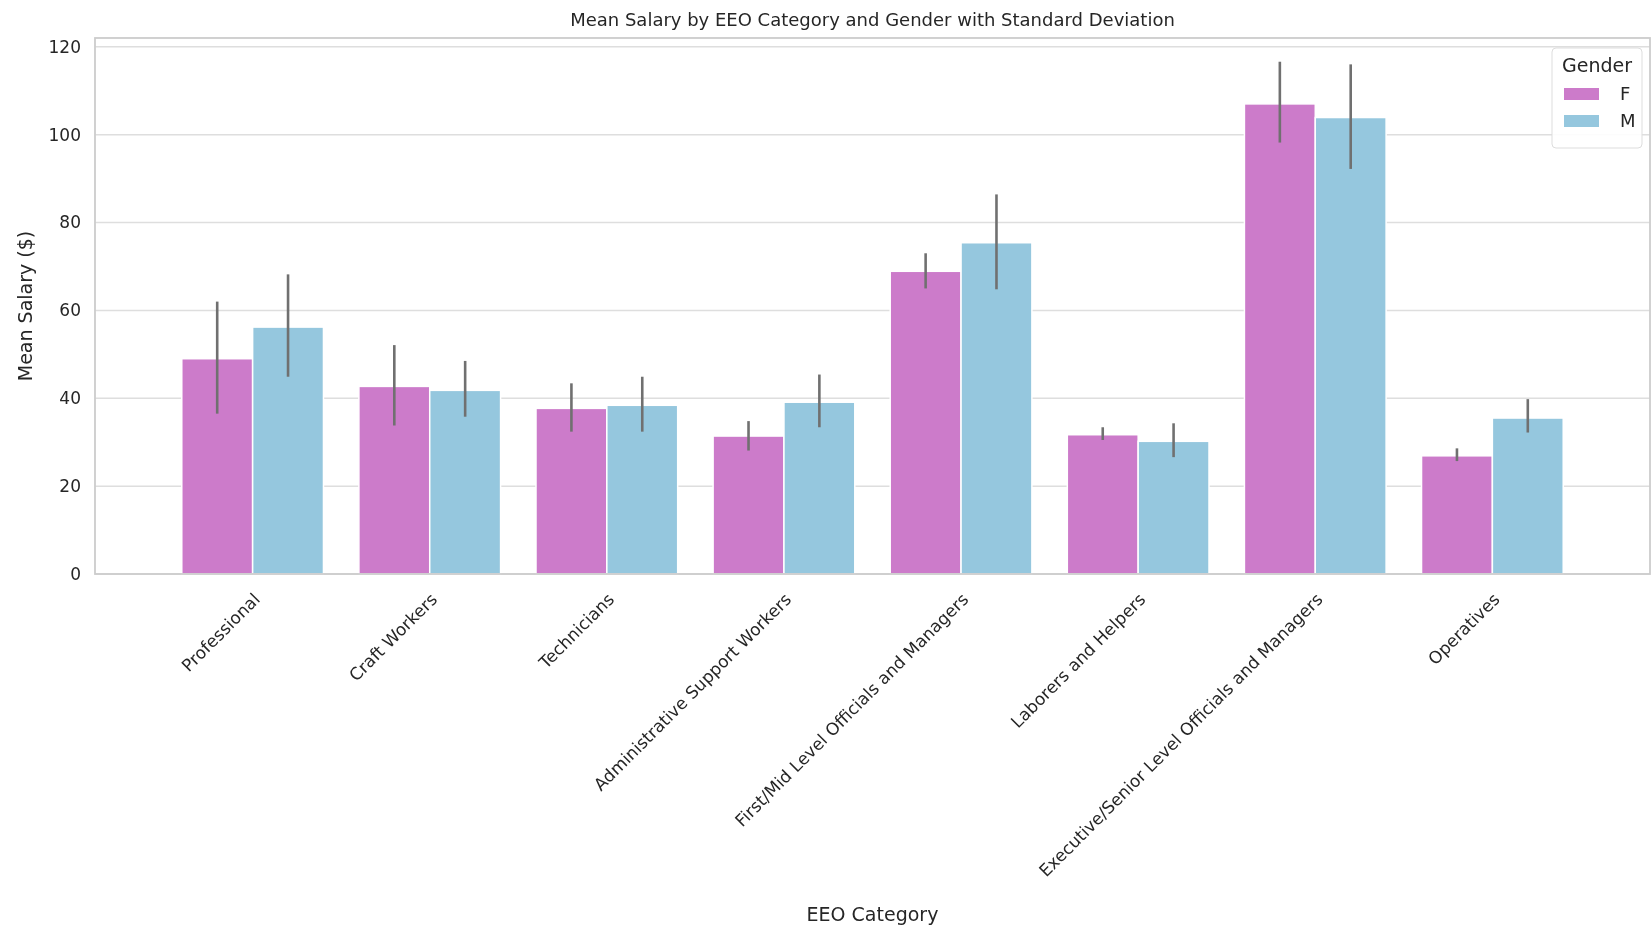 The image size is (1652, 927). I want to click on y-tick-label: 0, so click(75, 573).